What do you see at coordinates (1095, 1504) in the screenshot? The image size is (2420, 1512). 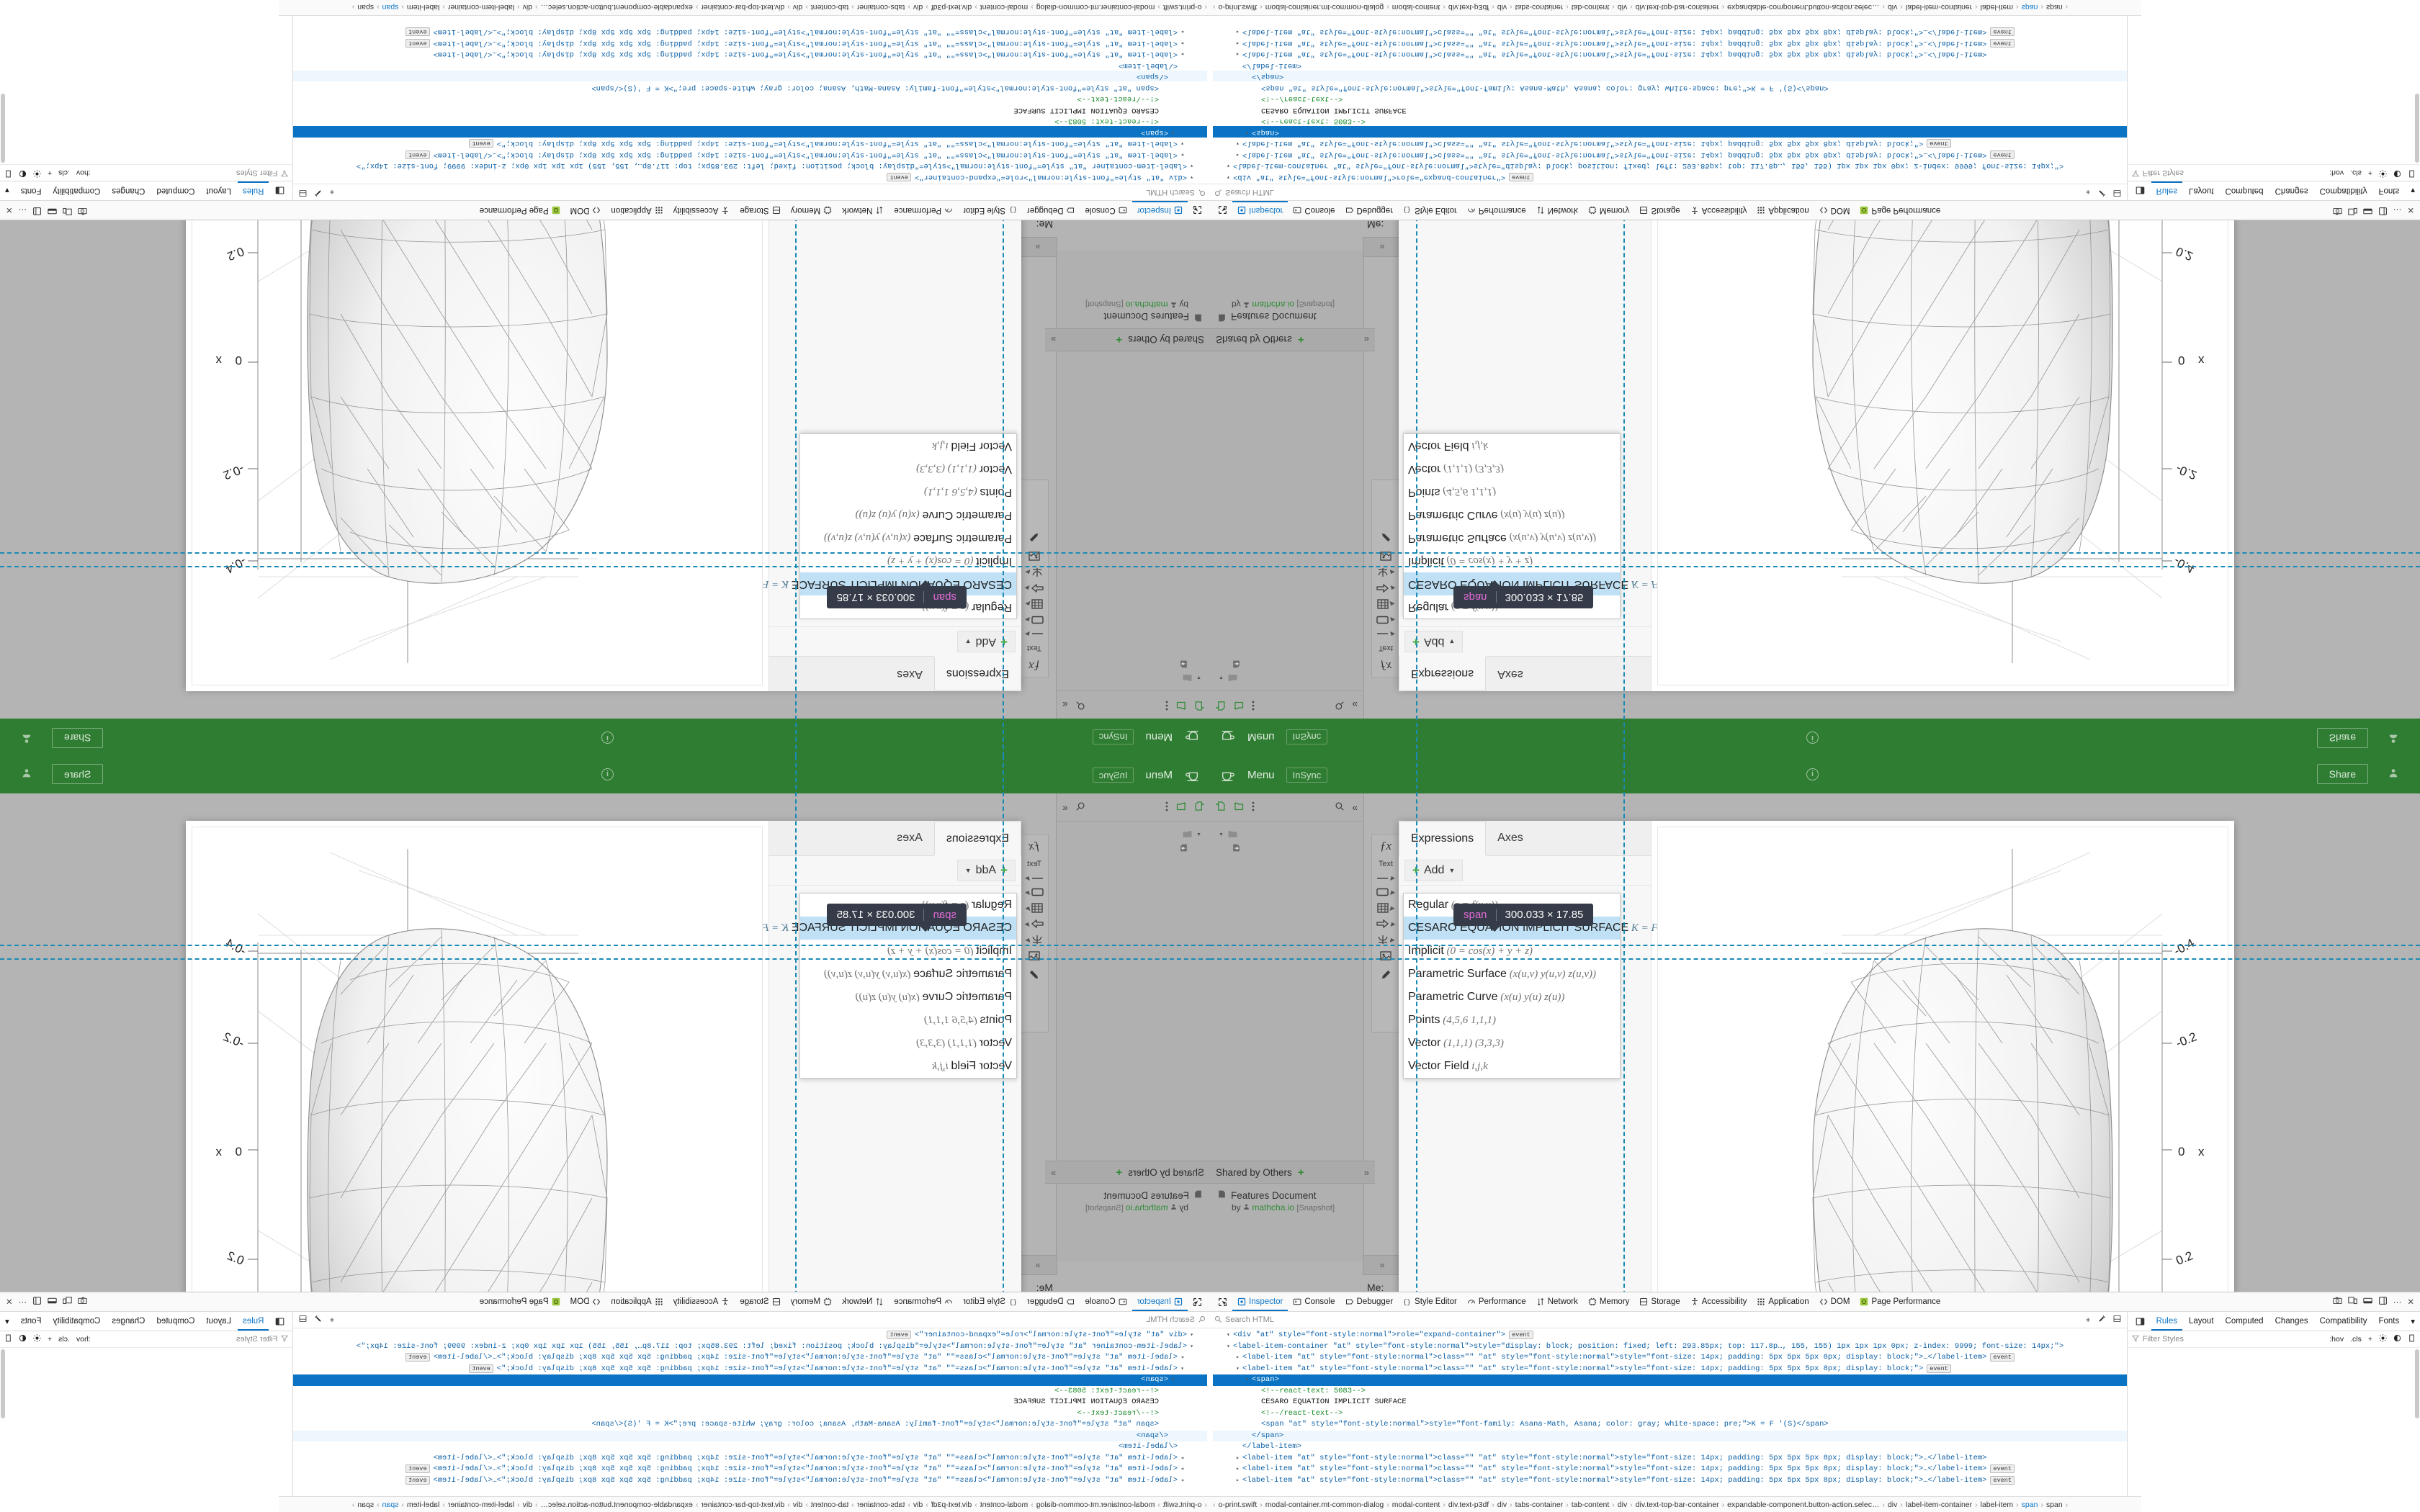 I see `breadcrumb-item: modal-container.mt-common-dialog` at bounding box center [1095, 1504].